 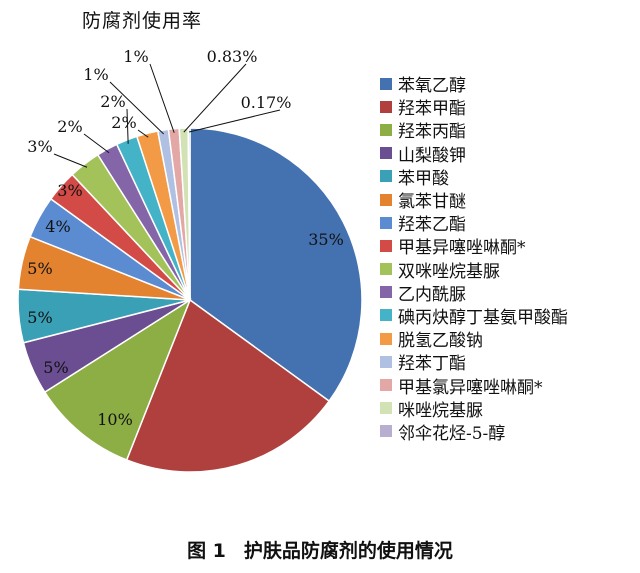 I want to click on legend-label: 氯苯甘醚, so click(x=432, y=202).